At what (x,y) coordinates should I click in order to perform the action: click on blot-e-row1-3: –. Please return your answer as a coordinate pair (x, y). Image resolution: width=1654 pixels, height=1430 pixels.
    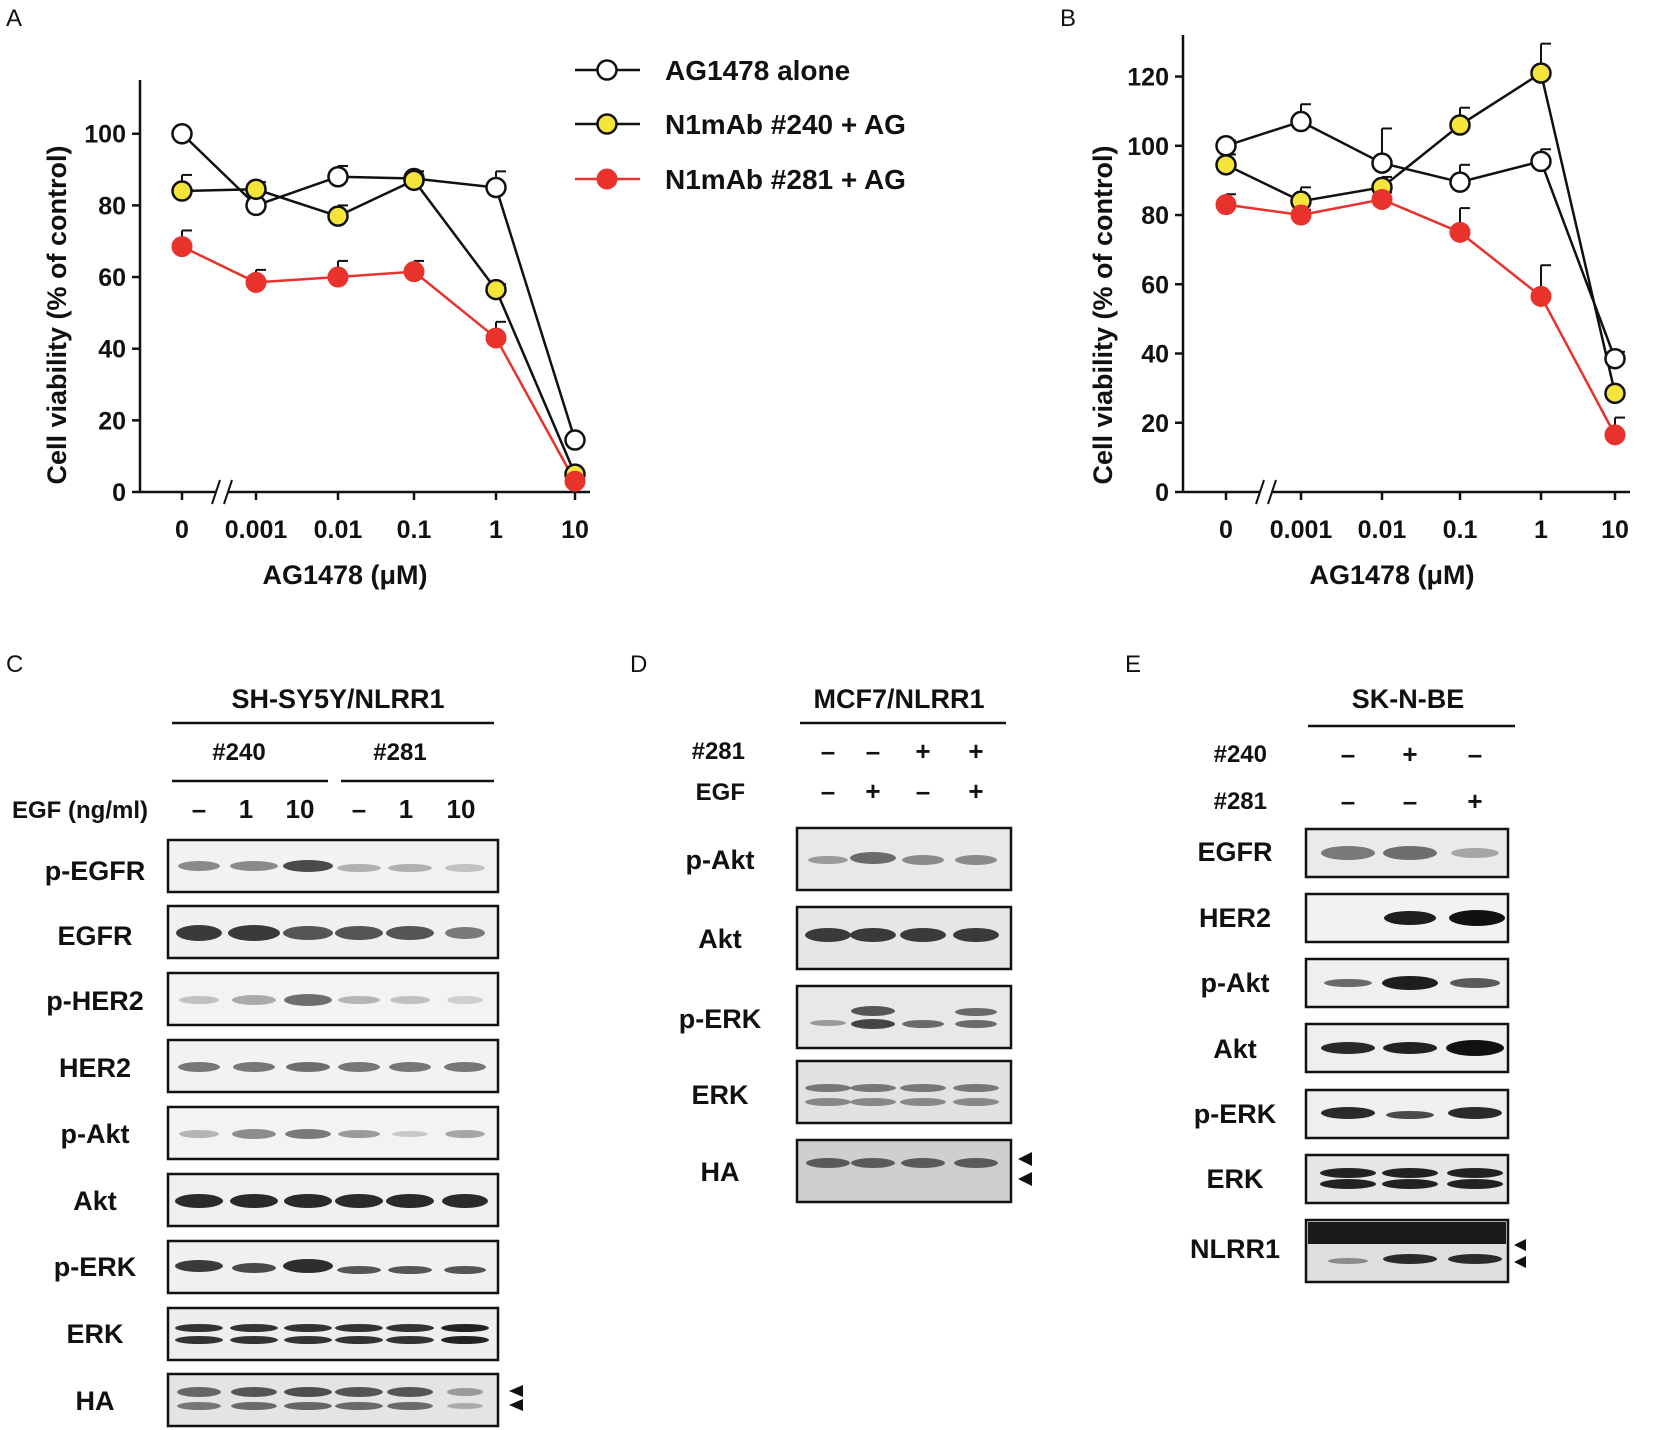
    Looking at the image, I should click on (1475, 754).